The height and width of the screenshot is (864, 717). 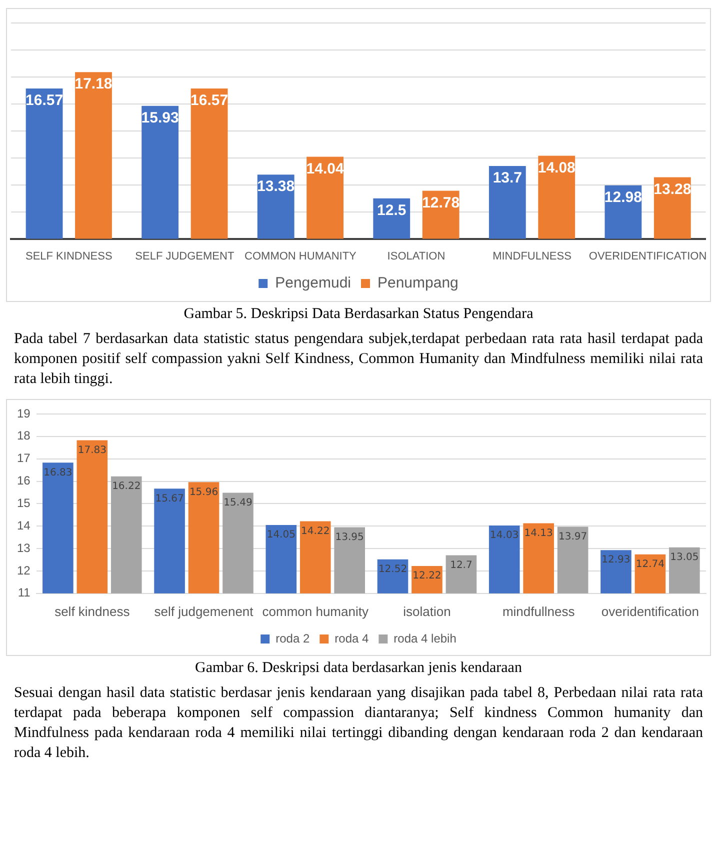 I want to click on text: Pada tabel 7 berdasarkan data statistic status pengendara subjek,terdapat perbedaan rata rata hasil terdapat pada komponen positif self compassion yakni Self Kindness, Common Humanity dan Mindfulness memiliki nilai rata rata lebih tinggi., so click(x=358, y=359).